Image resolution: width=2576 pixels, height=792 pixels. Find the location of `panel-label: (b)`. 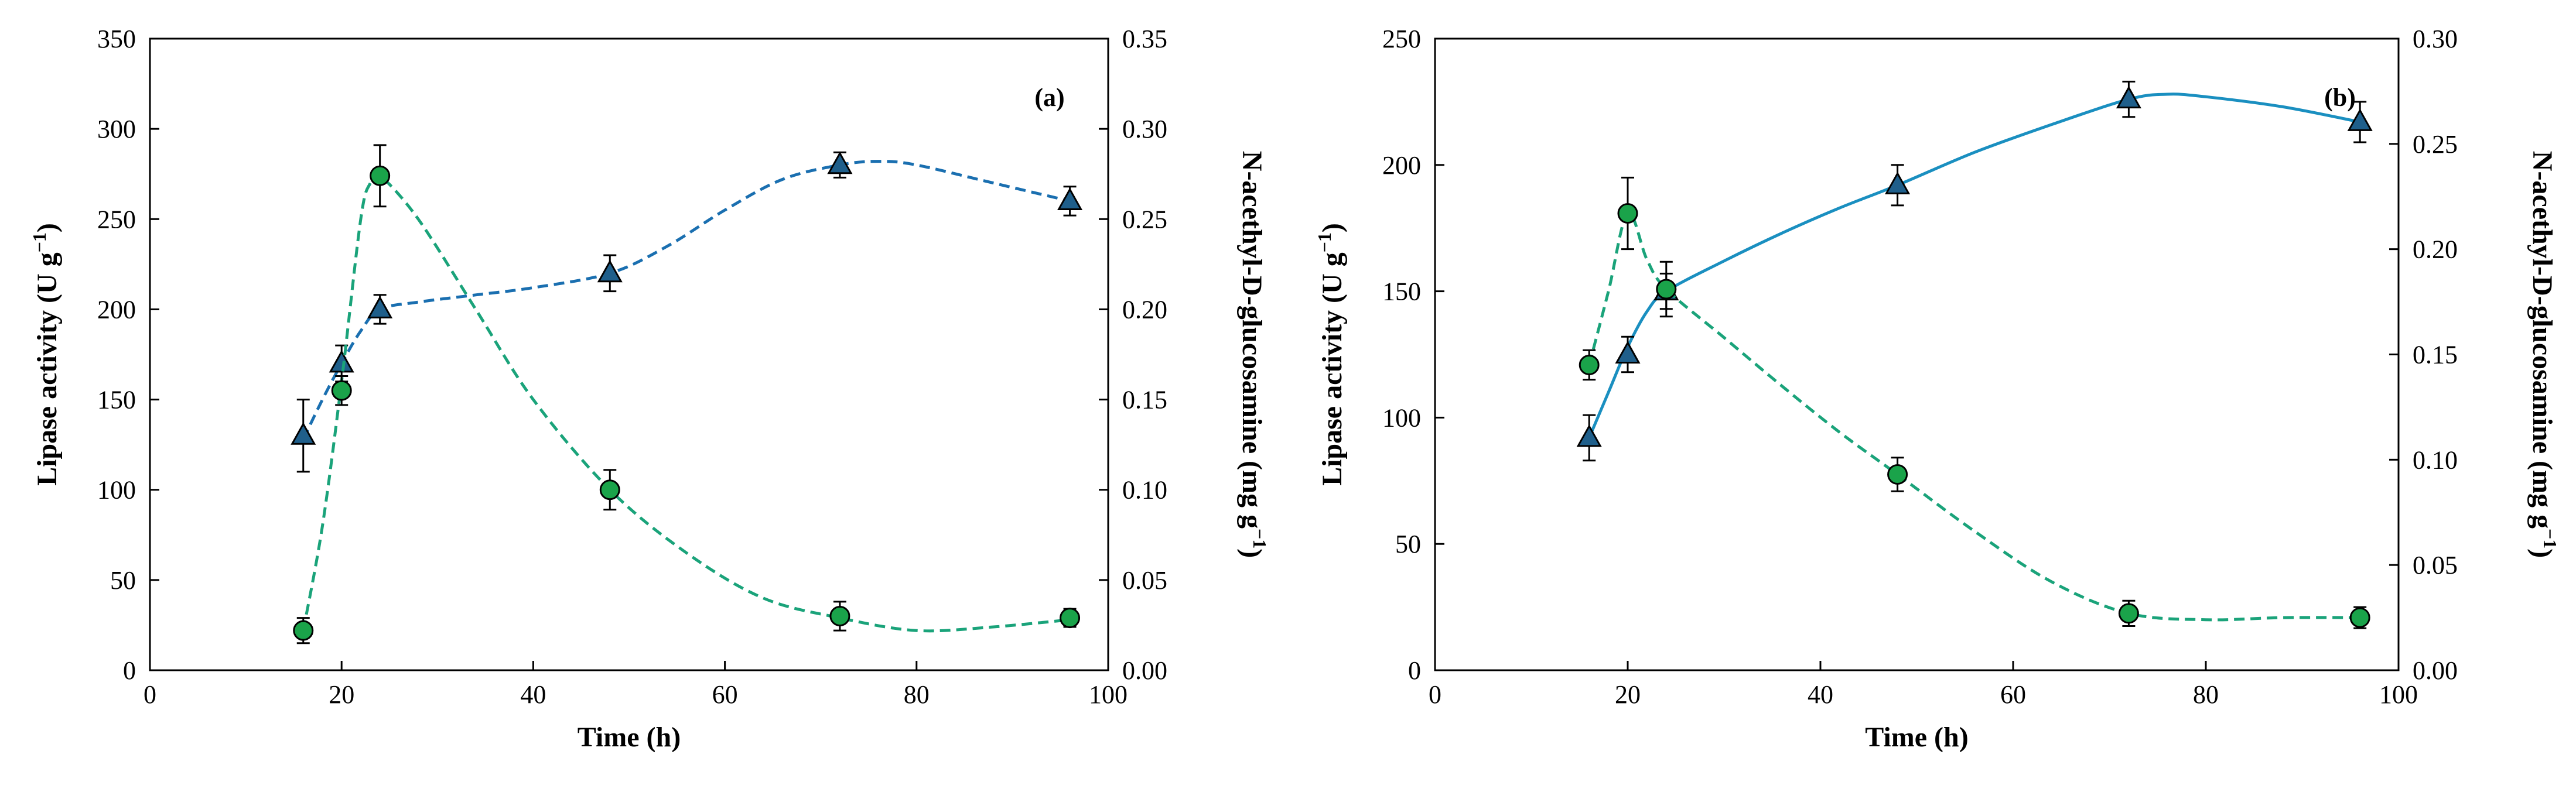

panel-label: (b) is located at coordinates (2340, 97).